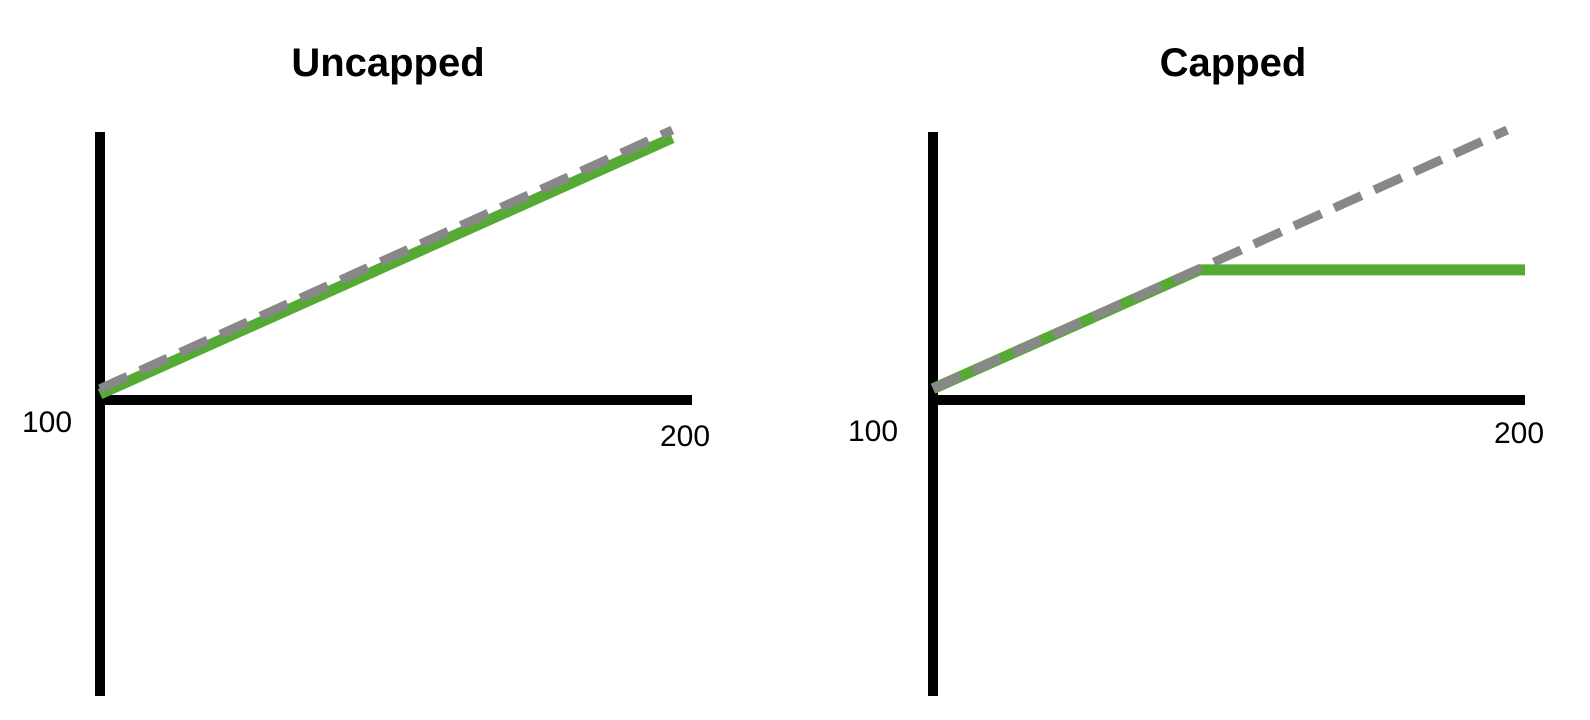 This screenshot has width=1590, height=720. I want to click on value-solid-line-capped, so click(1227, 329).